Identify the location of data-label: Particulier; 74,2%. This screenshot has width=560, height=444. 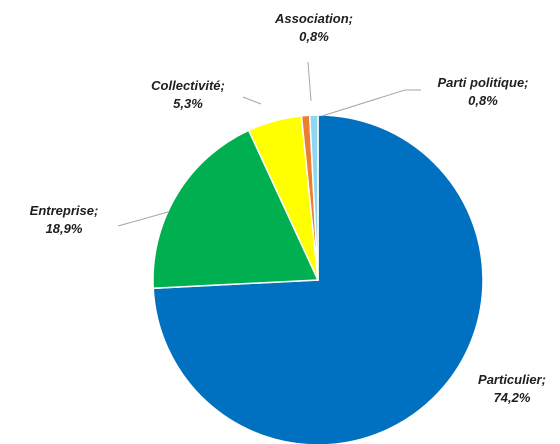
(512, 388).